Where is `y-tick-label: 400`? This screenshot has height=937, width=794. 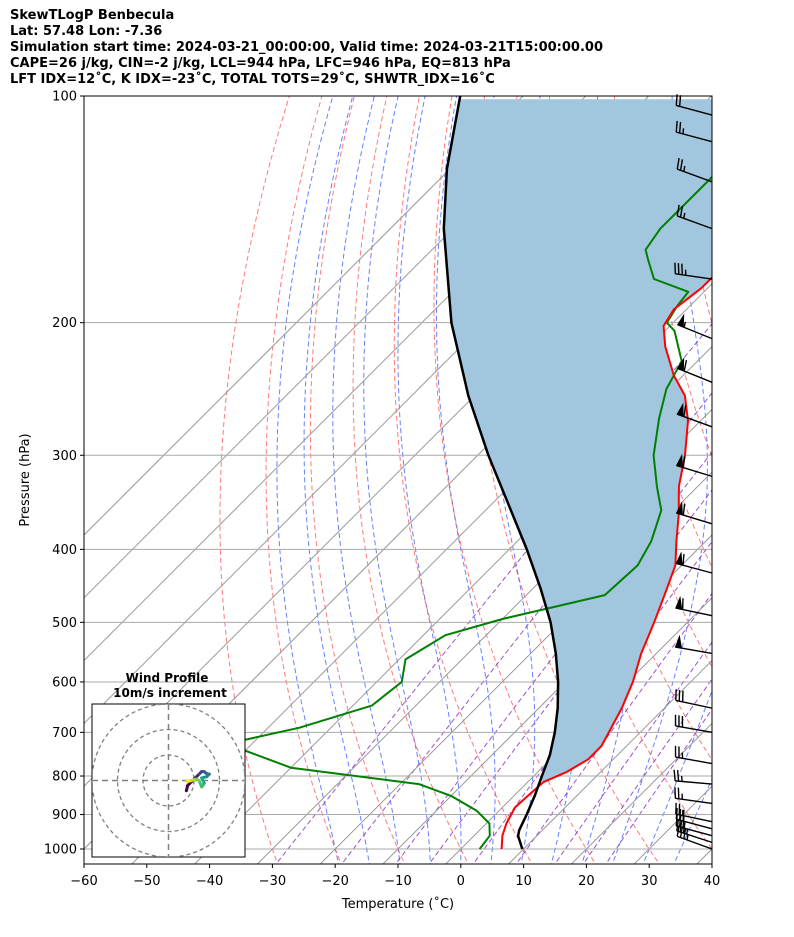
y-tick-label: 400 is located at coordinates (64, 550).